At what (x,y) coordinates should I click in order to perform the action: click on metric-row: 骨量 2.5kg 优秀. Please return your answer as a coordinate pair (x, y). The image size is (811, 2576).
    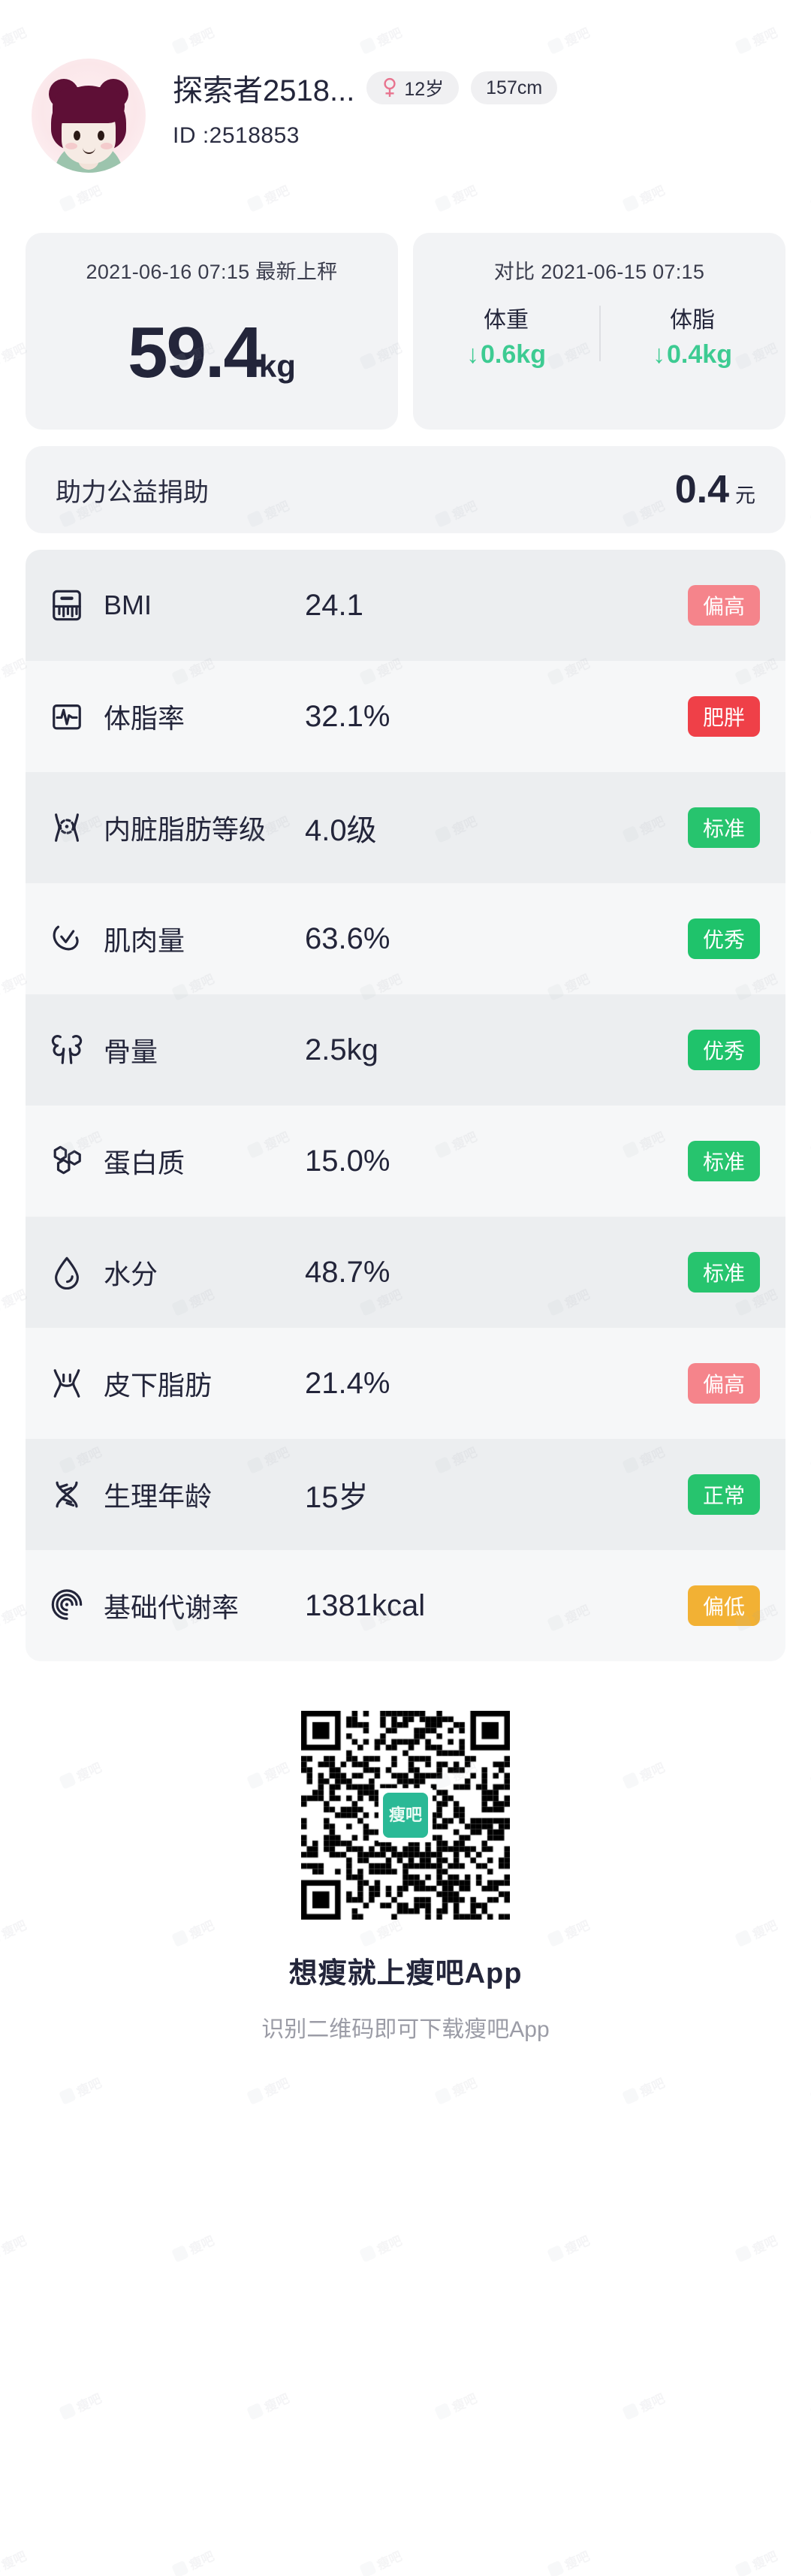
    Looking at the image, I should click on (405, 1050).